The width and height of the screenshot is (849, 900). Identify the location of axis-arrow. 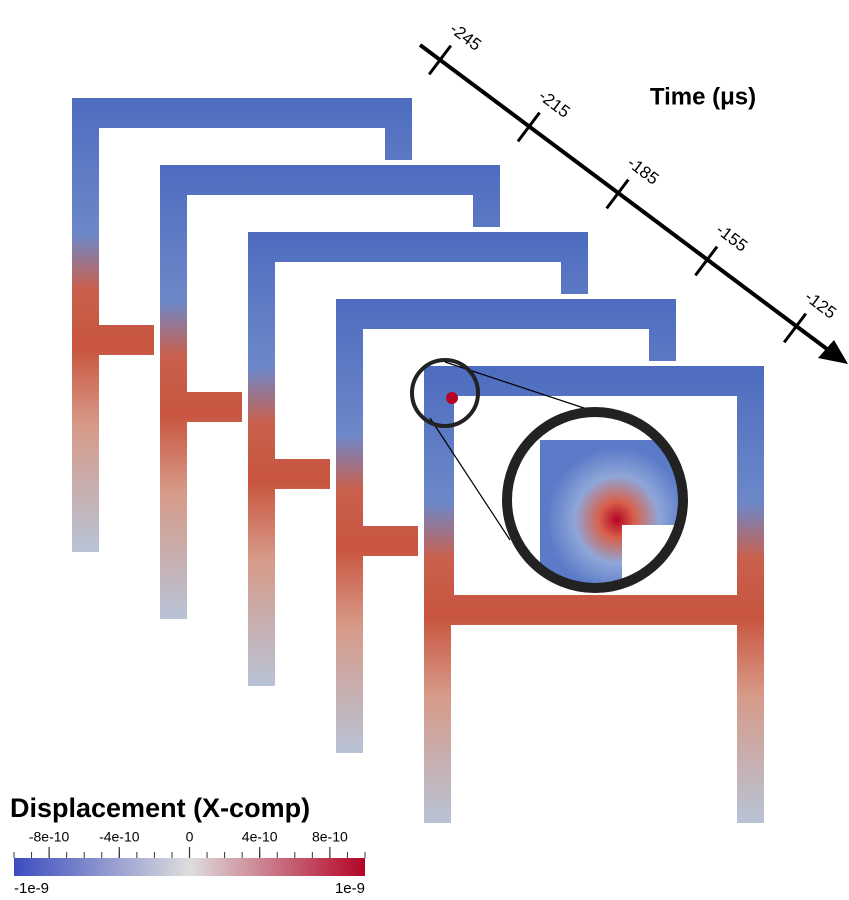
(833, 352).